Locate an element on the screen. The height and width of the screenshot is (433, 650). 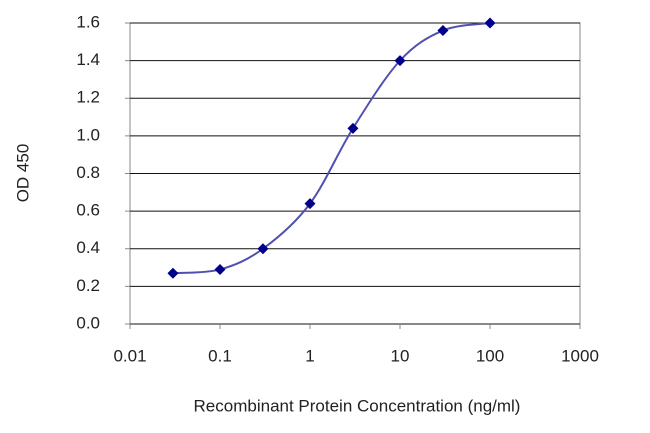
y-tick-label: 0.2 is located at coordinates (88, 285).